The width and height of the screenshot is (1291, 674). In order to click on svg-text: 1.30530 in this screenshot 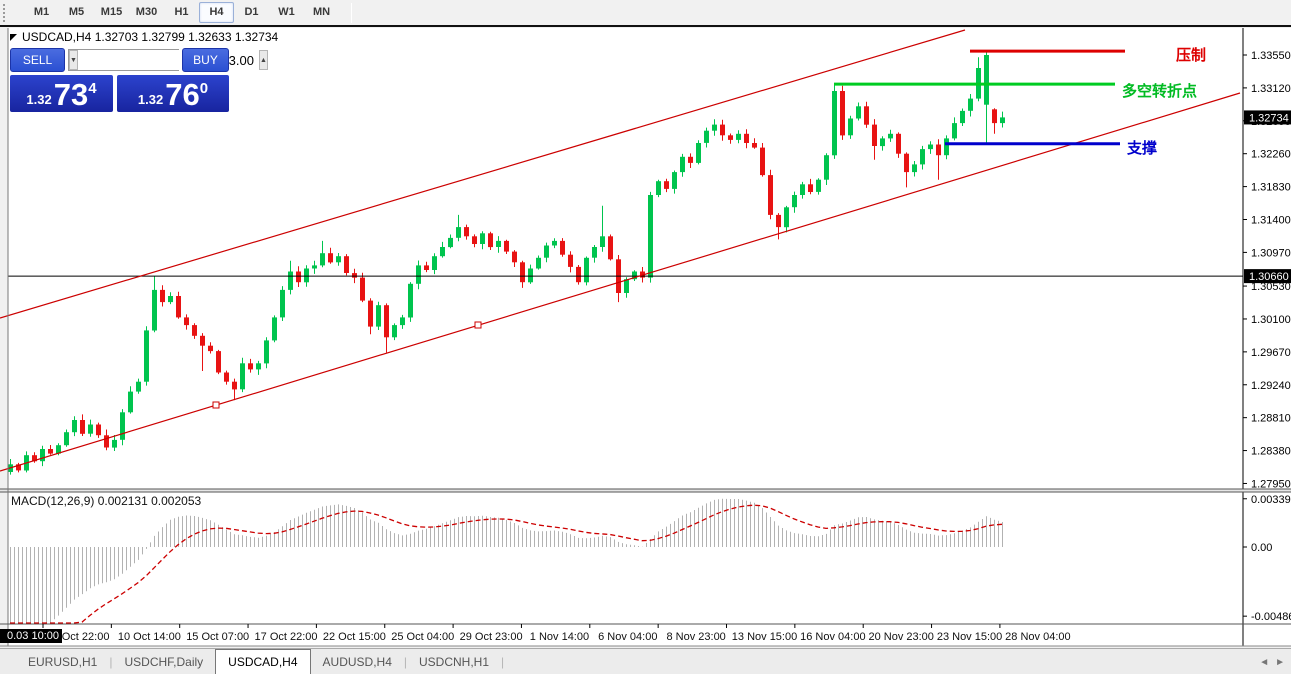, I will do `click(1271, 287)`.